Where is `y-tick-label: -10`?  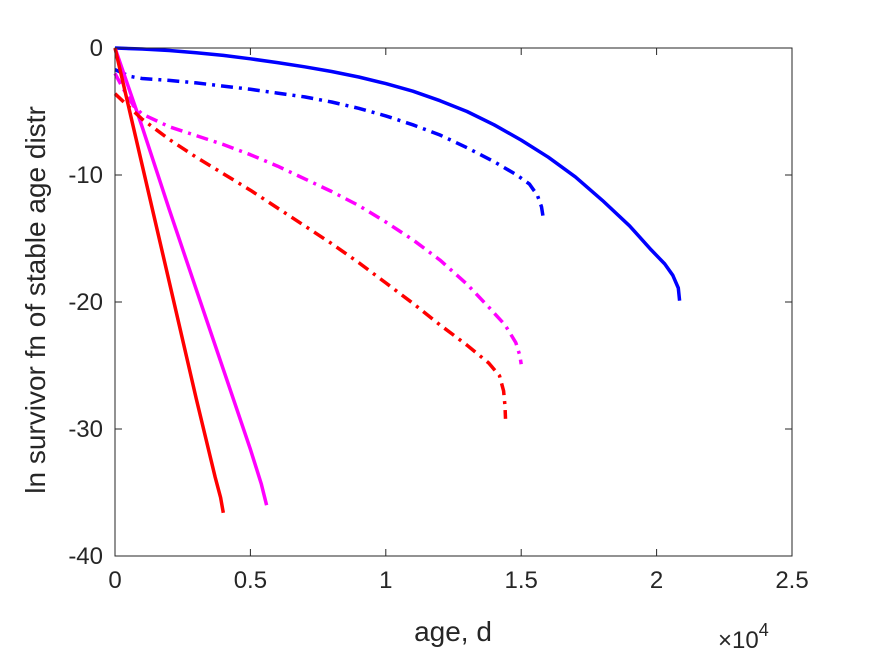
y-tick-label: -10 is located at coordinates (85, 175).